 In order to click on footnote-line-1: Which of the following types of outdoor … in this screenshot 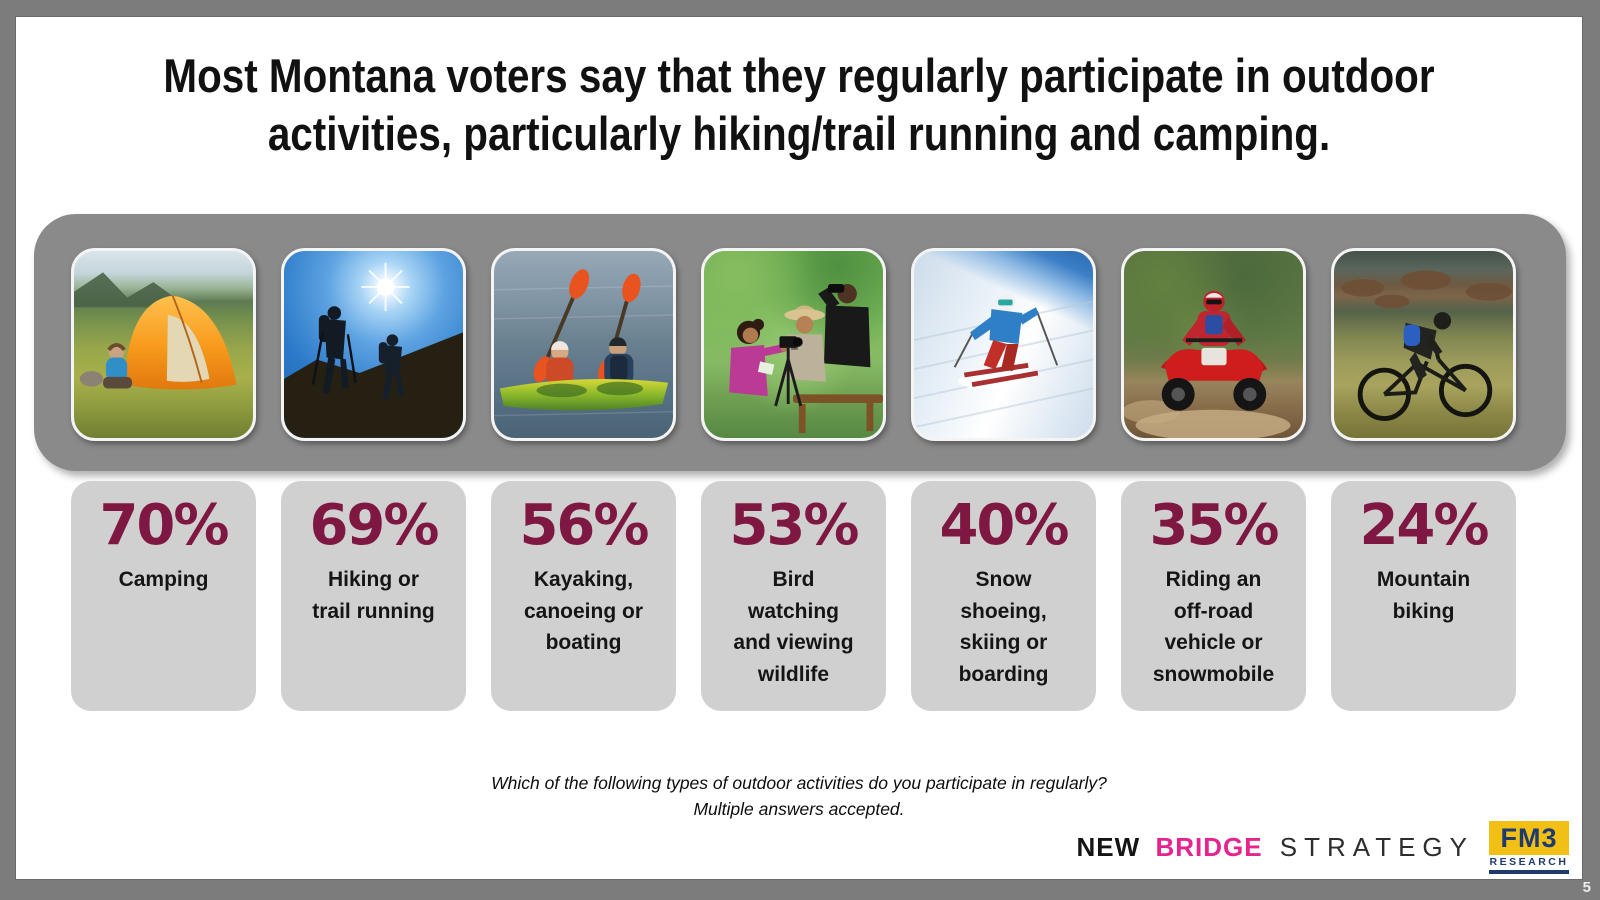, I will do `click(799, 783)`.